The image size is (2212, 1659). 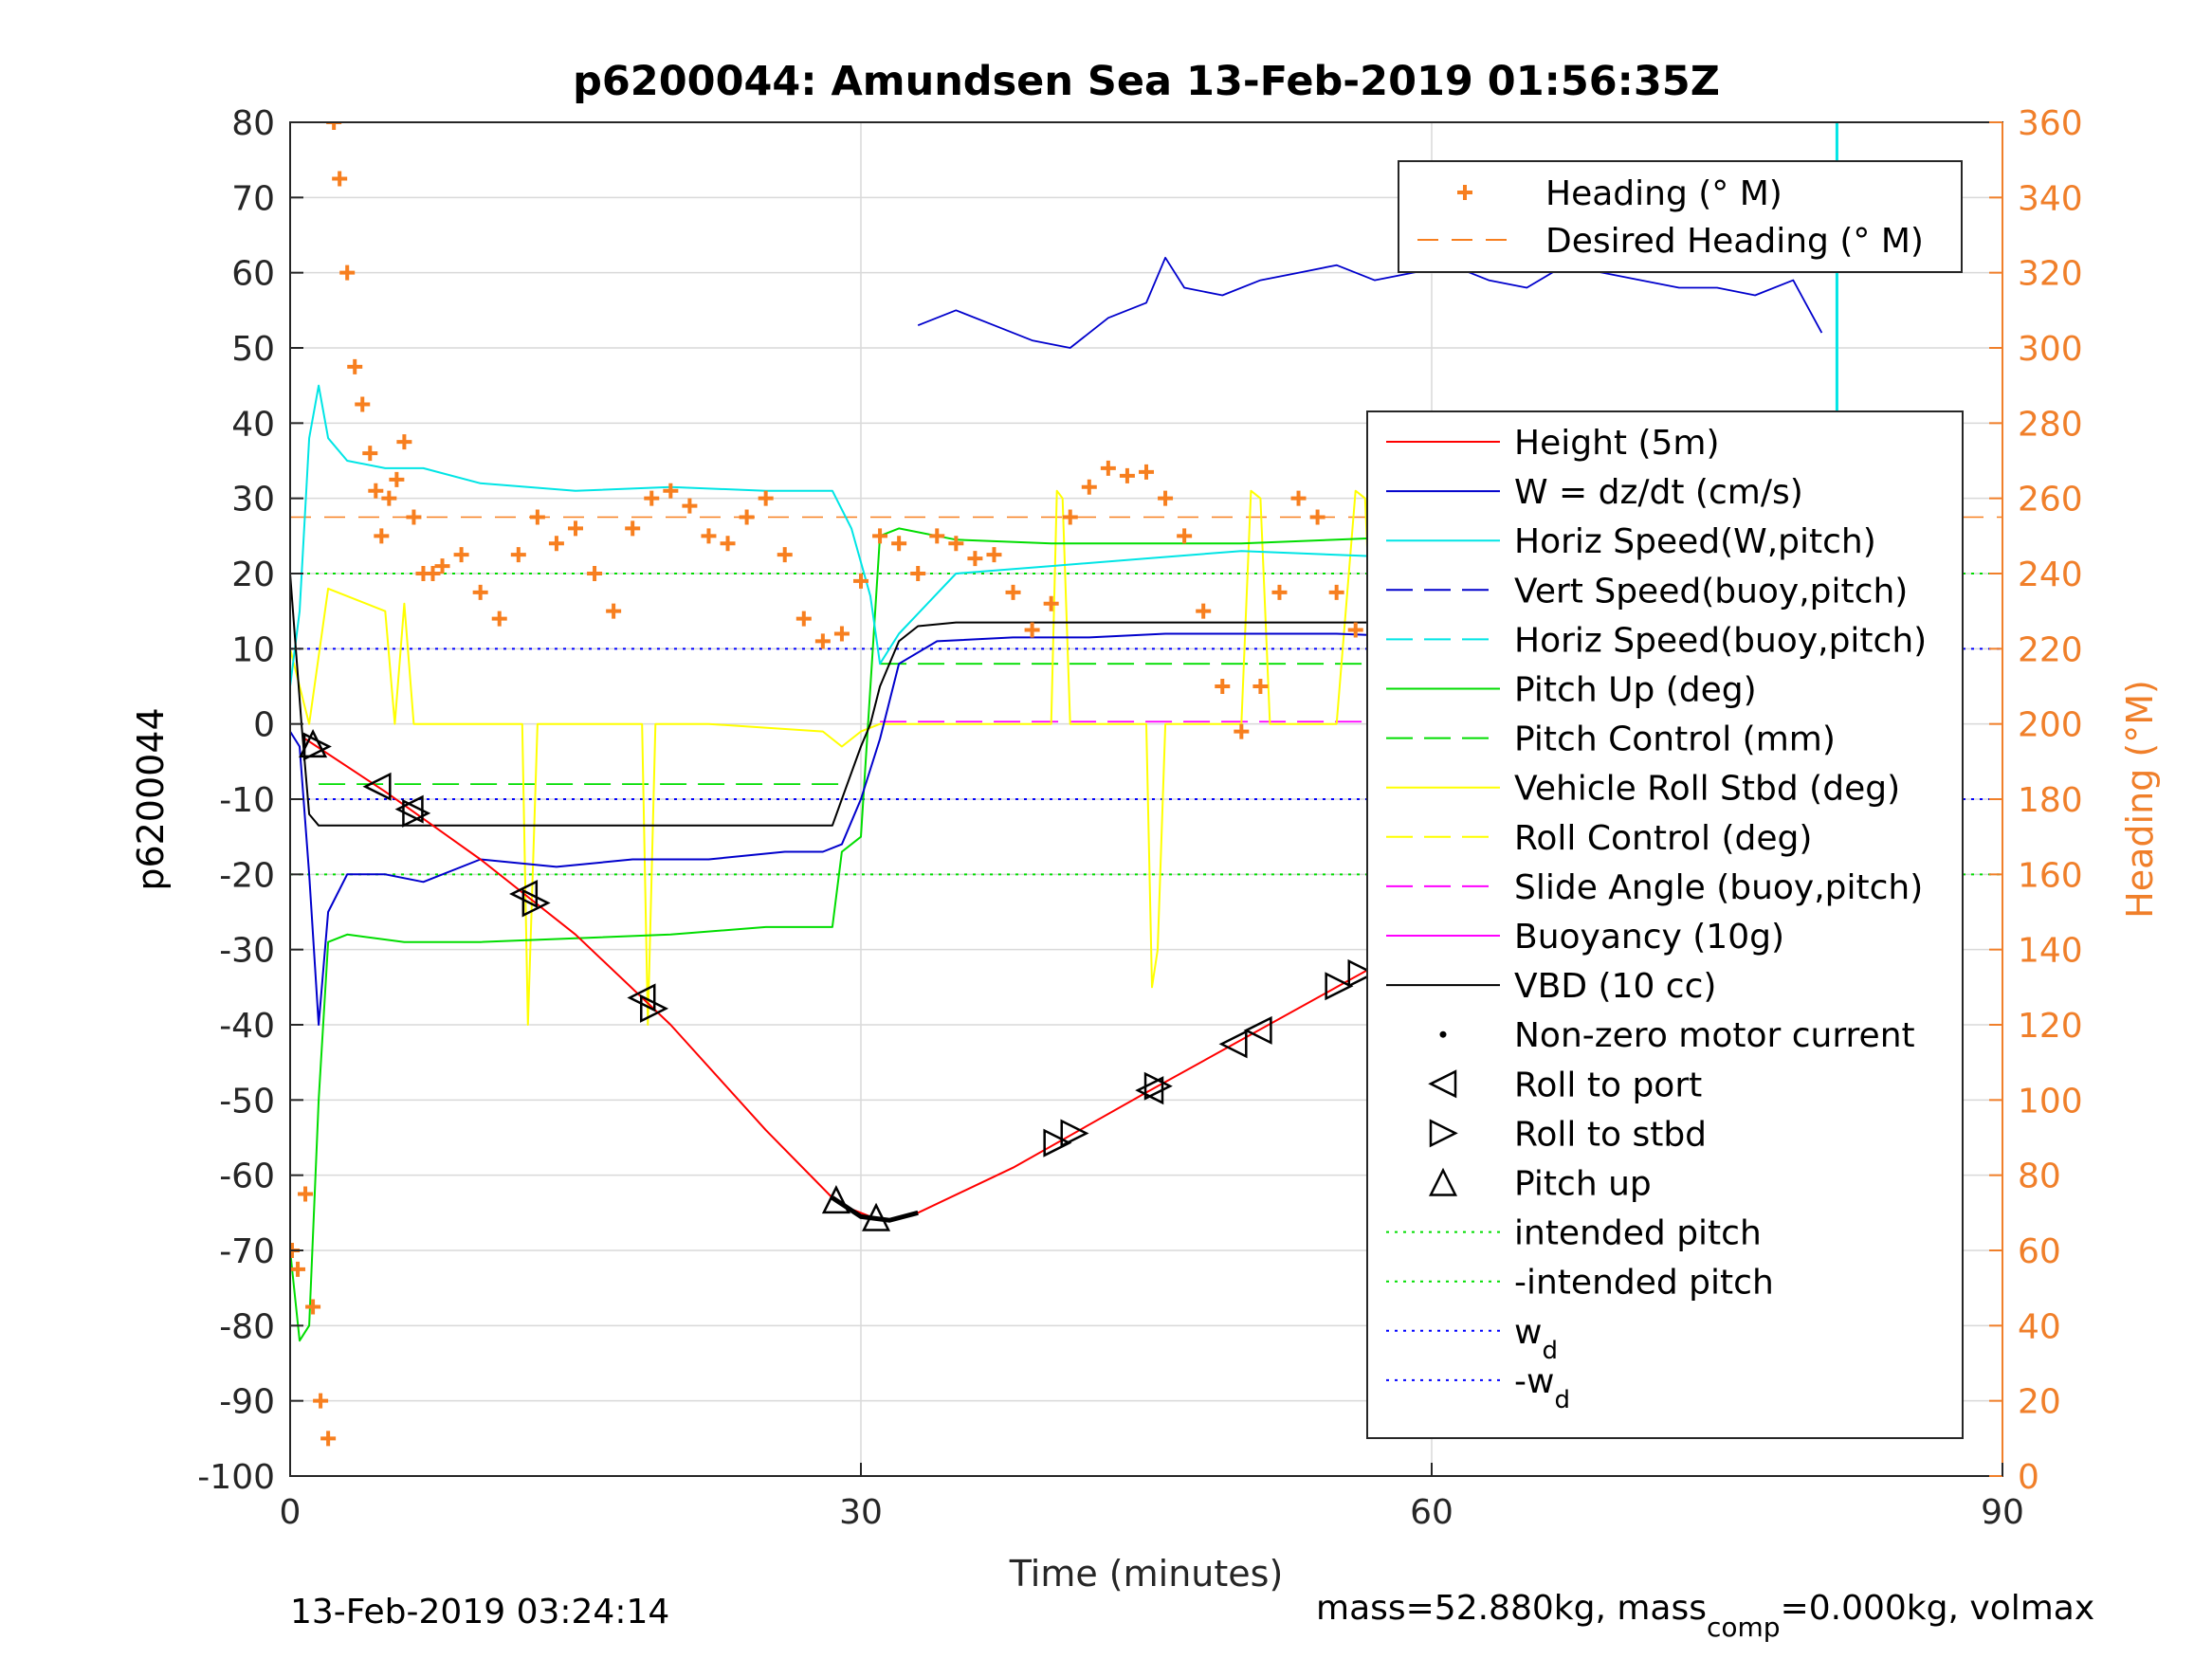 I want to click on y-tick-label-11: -30, so click(x=247, y=951).